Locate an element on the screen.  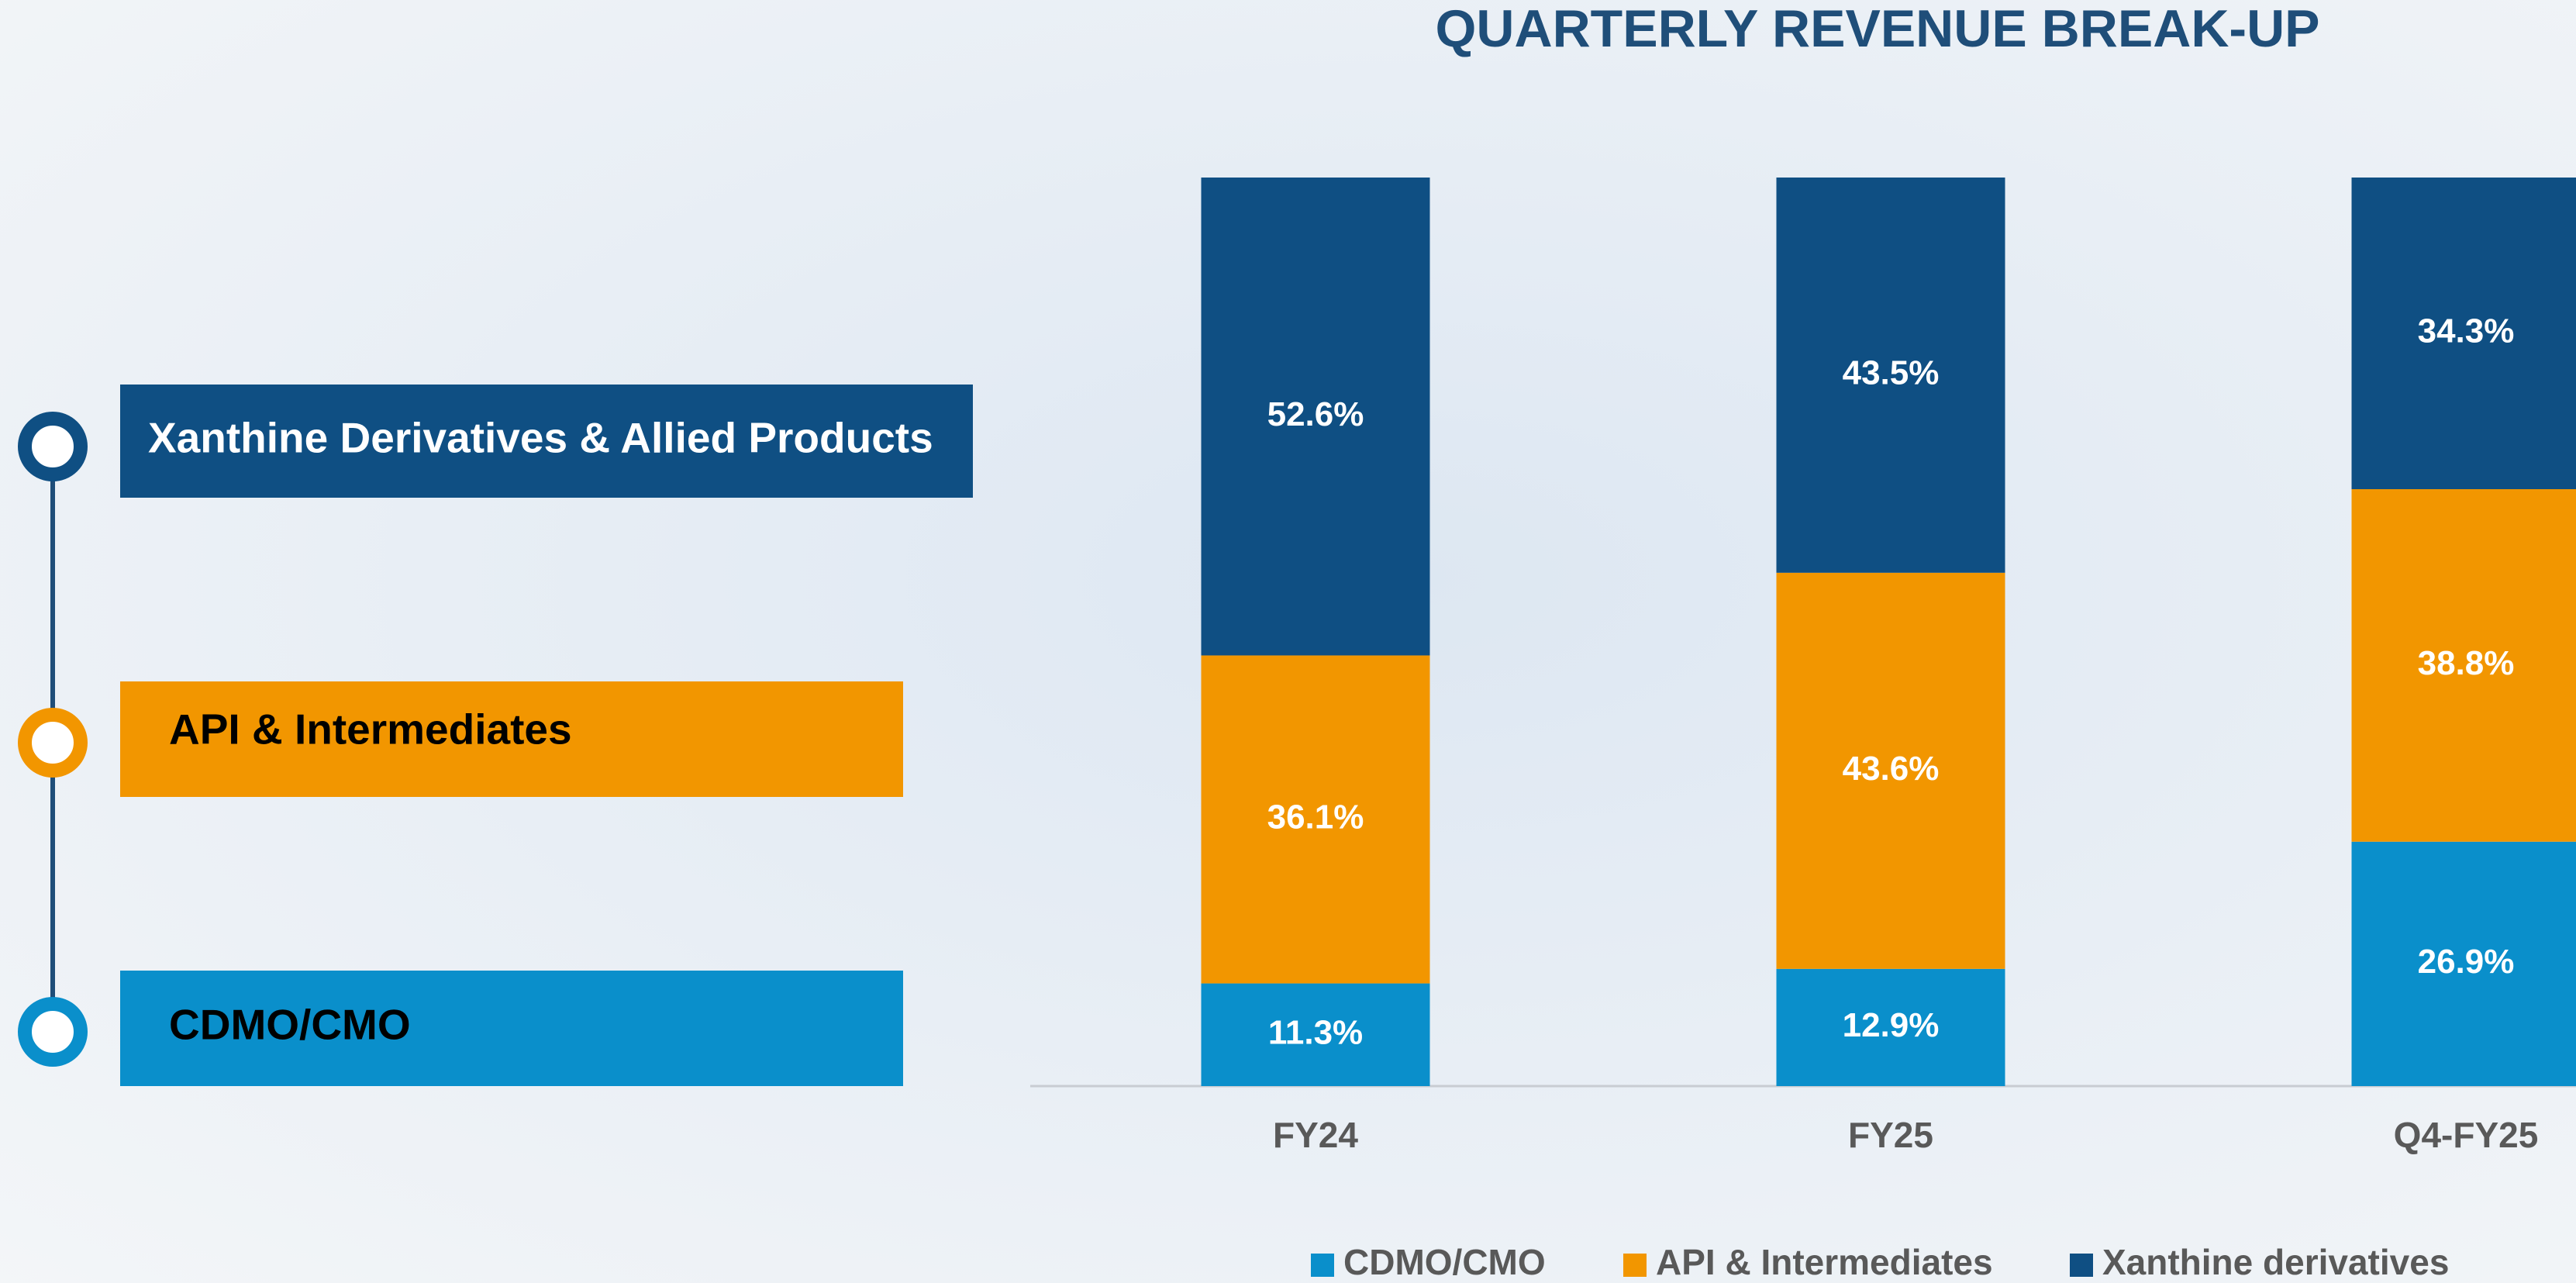
value-label: 12.9% is located at coordinates (1891, 1025).